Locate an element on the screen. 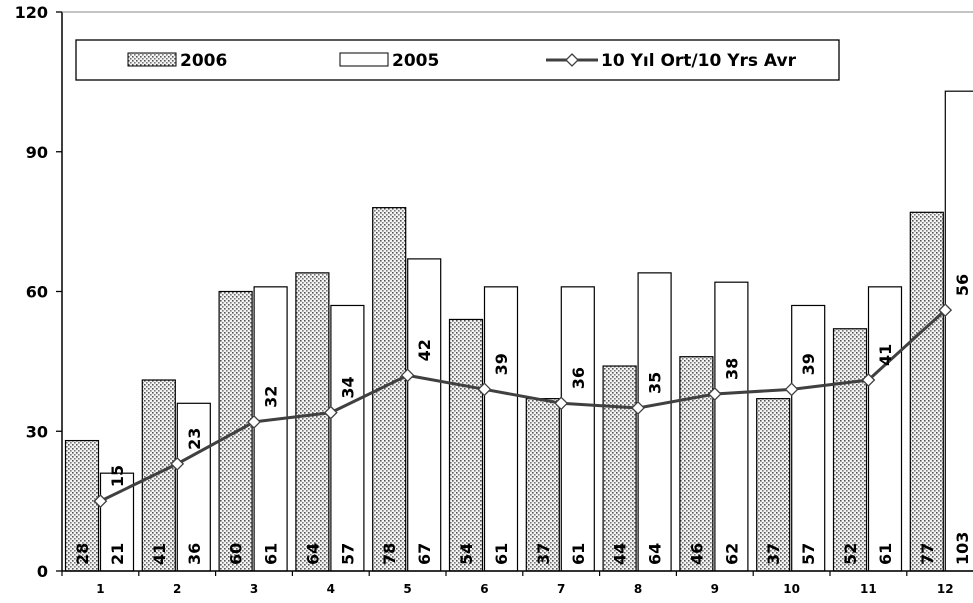  bar-2006-value-label: 28 is located at coordinates (82, 554).